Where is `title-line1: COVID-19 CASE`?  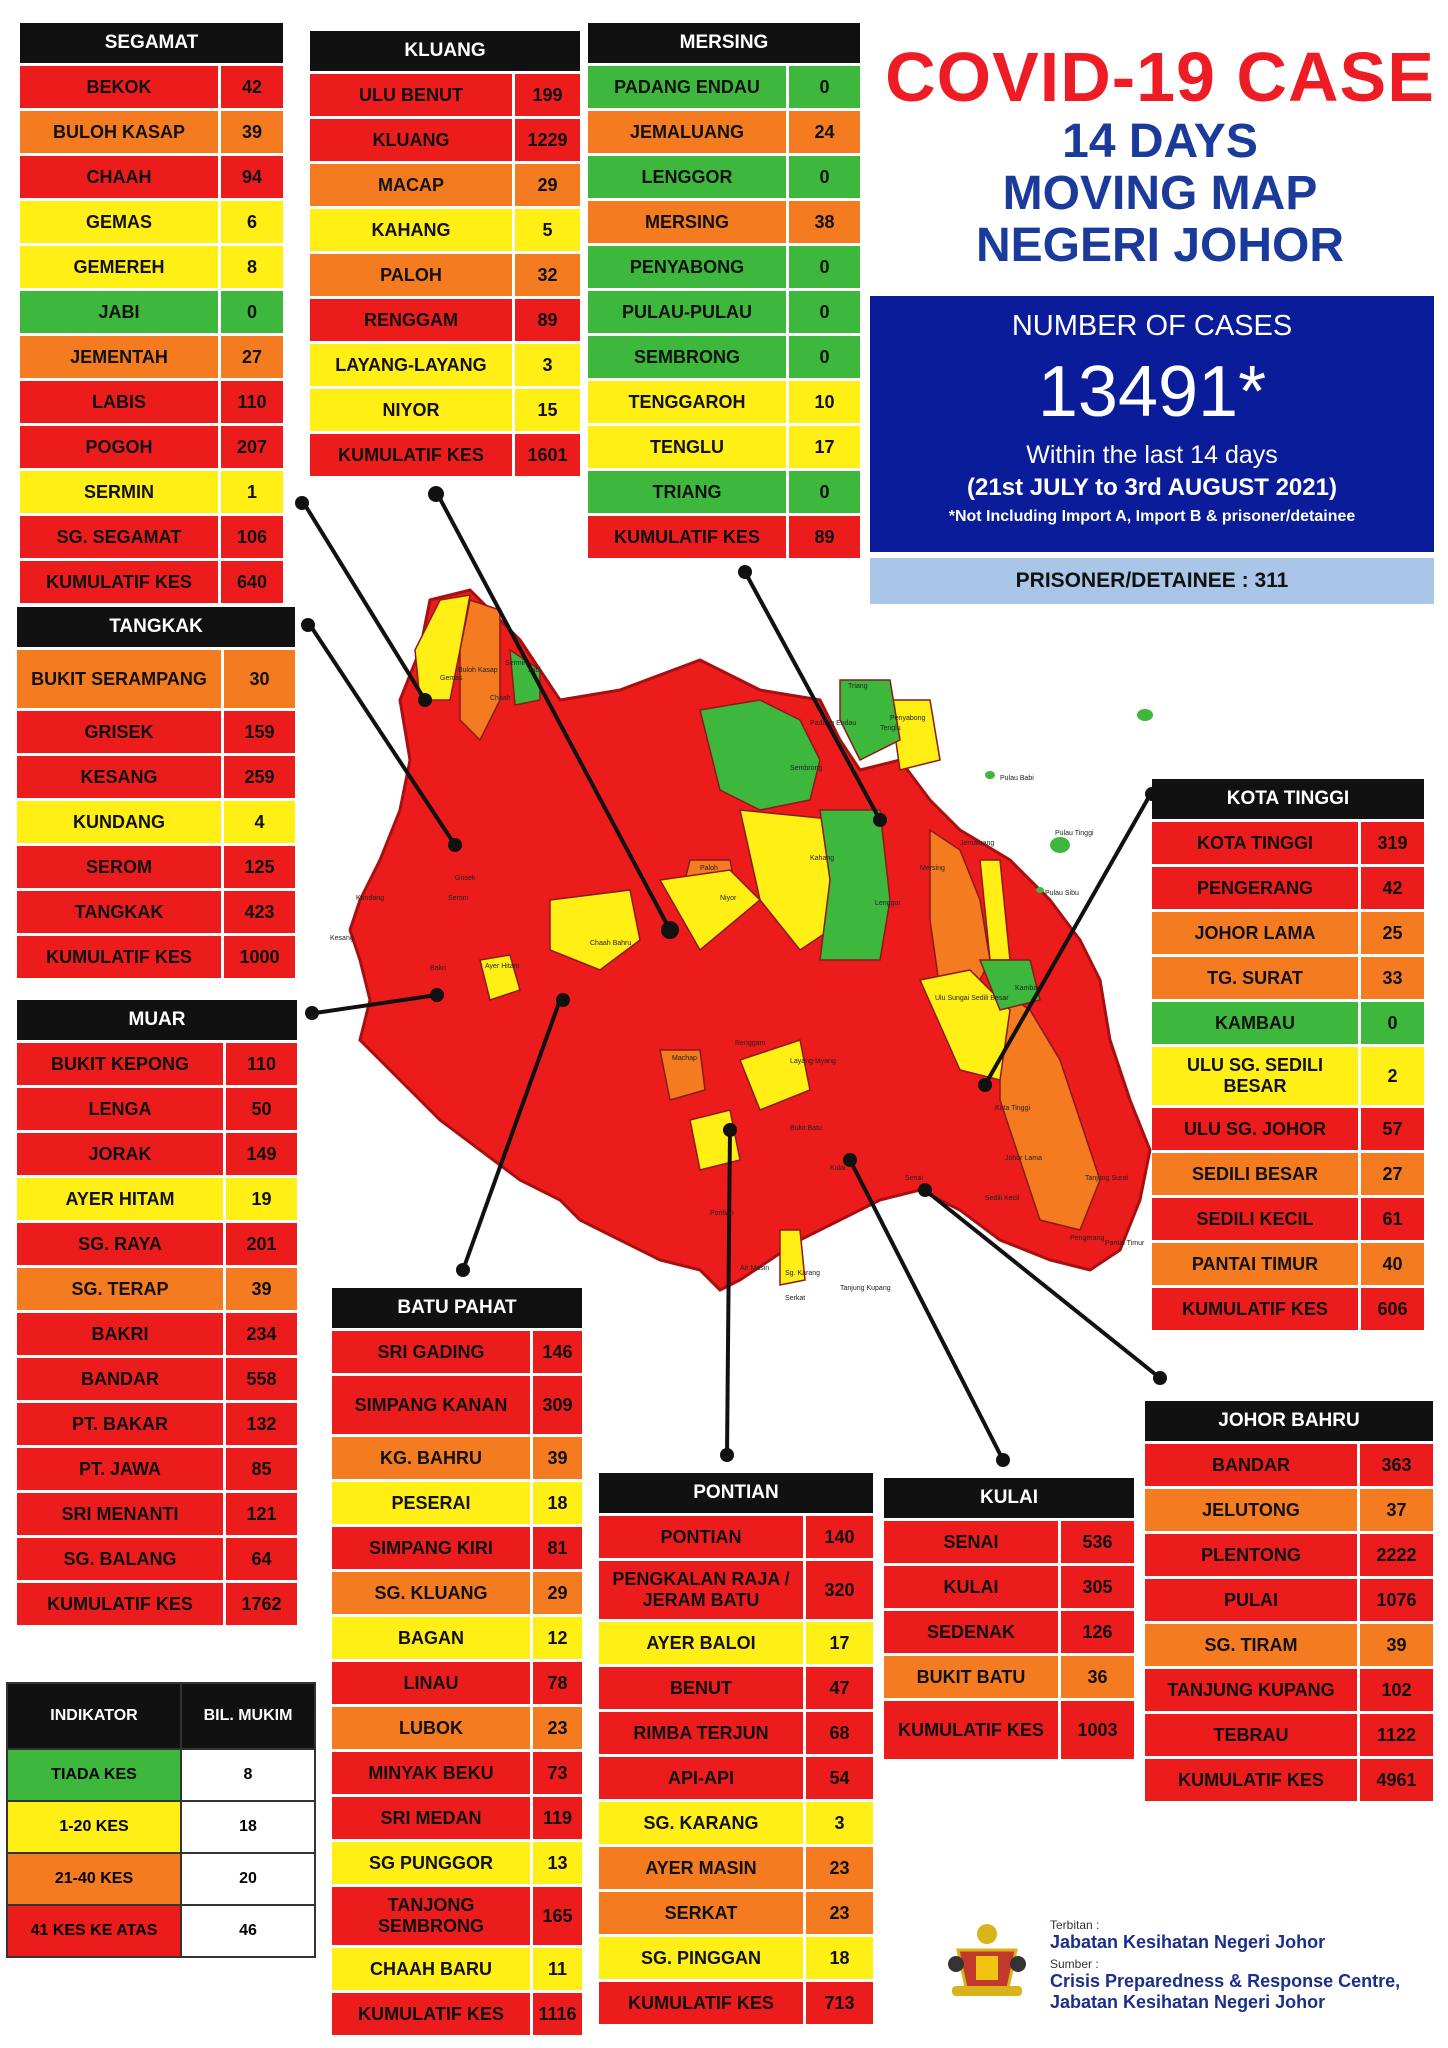 title-line1: COVID-19 CASE is located at coordinates (1160, 77).